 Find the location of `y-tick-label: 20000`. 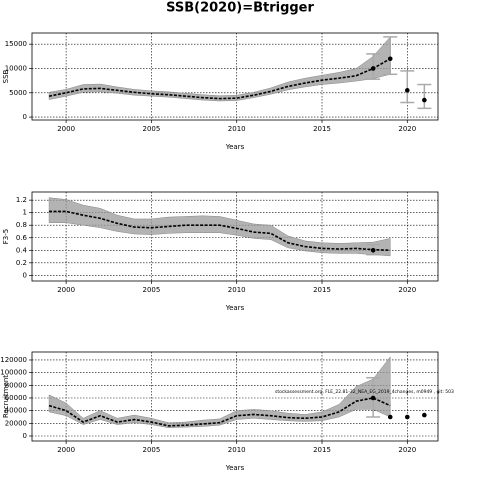

y-tick-label: 20000 is located at coordinates (16, 423).